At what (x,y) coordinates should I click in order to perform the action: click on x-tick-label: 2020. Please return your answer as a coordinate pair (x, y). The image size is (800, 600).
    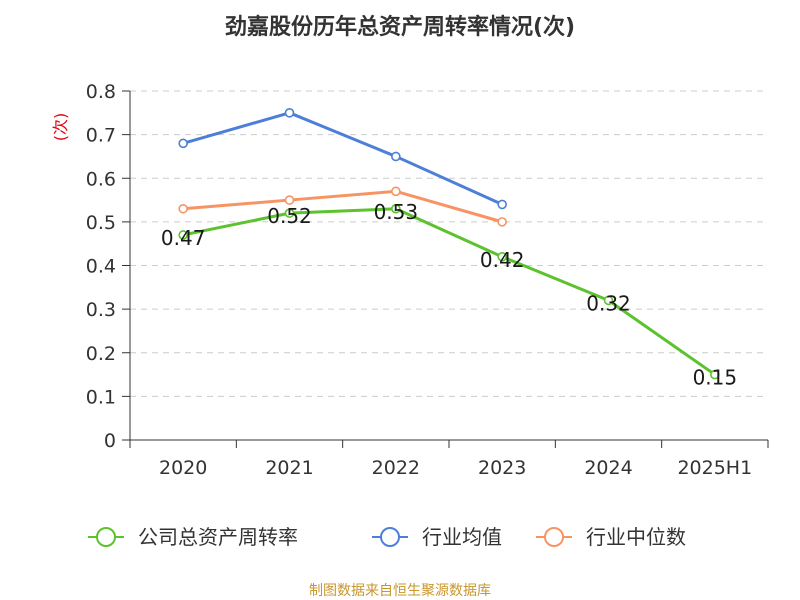
    Looking at the image, I should click on (183, 468).